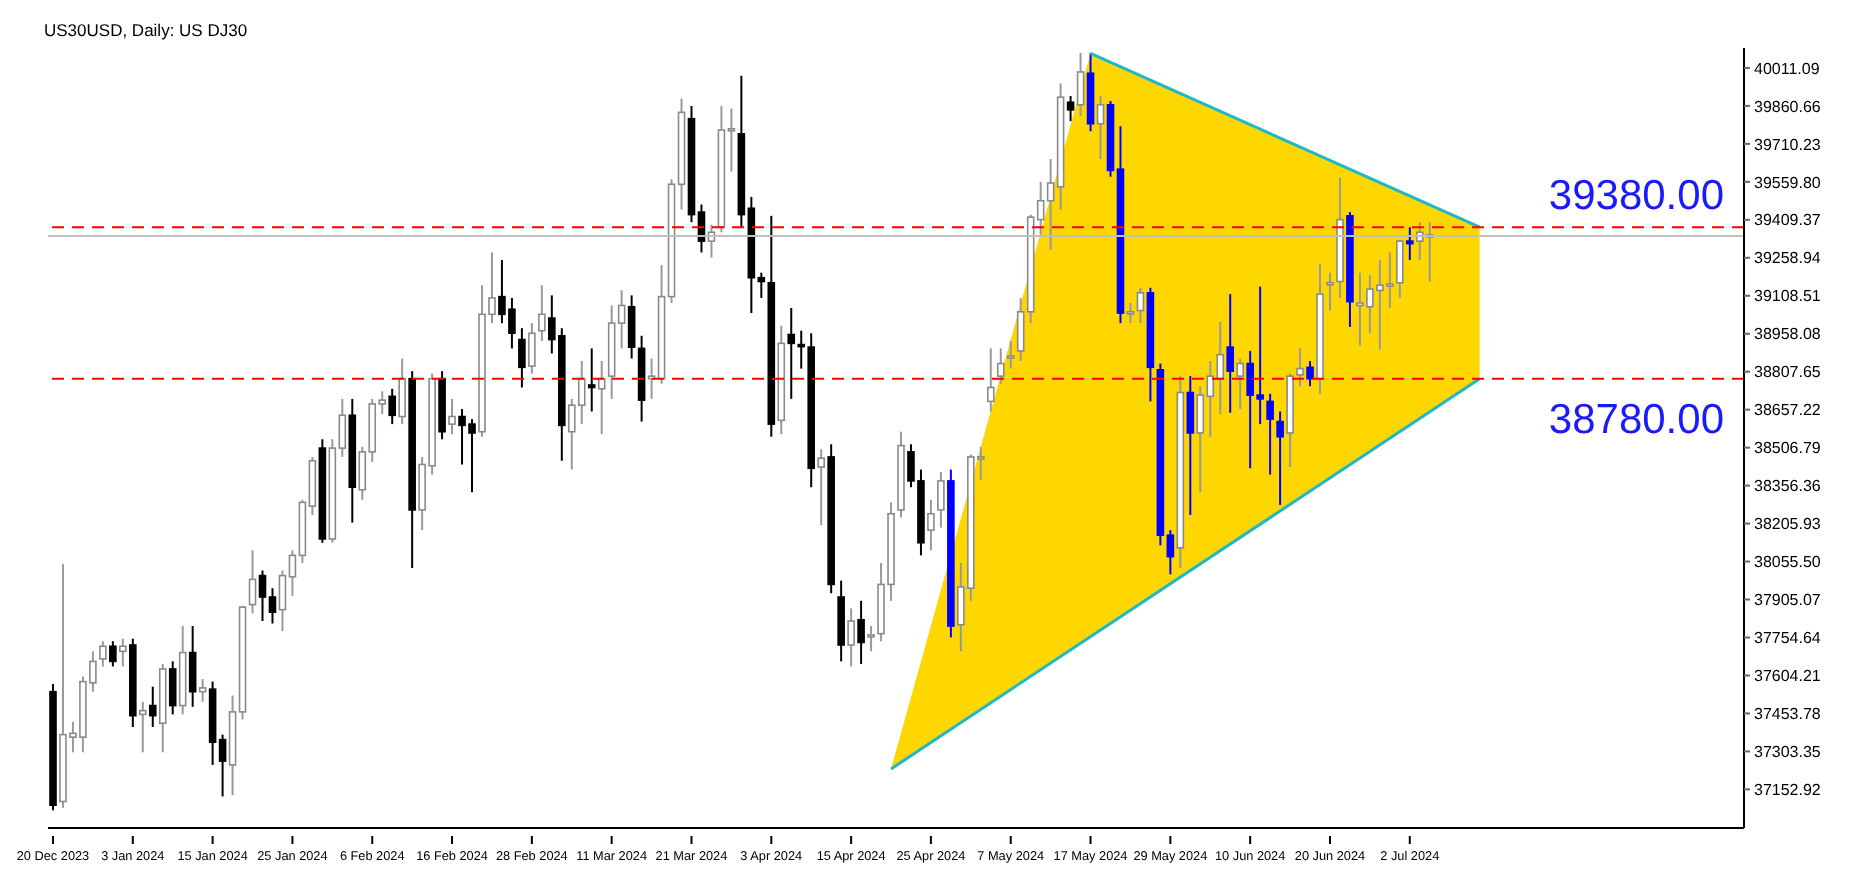 Image resolution: width=1872 pixels, height=880 pixels. What do you see at coordinates (1788, 296) in the screenshot?
I see `y-tick-label: 39108.51` at bounding box center [1788, 296].